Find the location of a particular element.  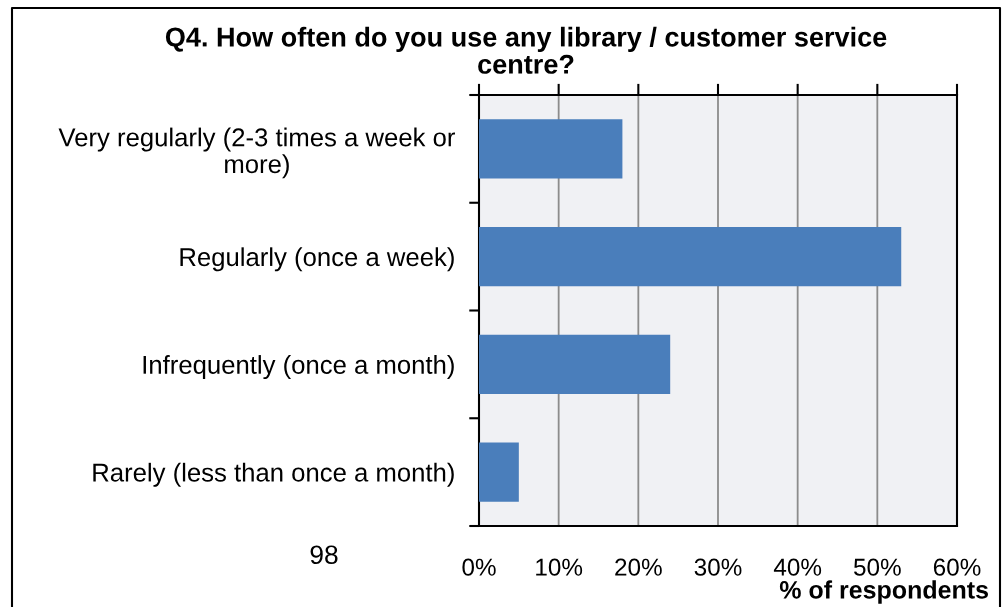

y-tick-label: Very regularly (2-3 times a week or more) is located at coordinates (256, 153).